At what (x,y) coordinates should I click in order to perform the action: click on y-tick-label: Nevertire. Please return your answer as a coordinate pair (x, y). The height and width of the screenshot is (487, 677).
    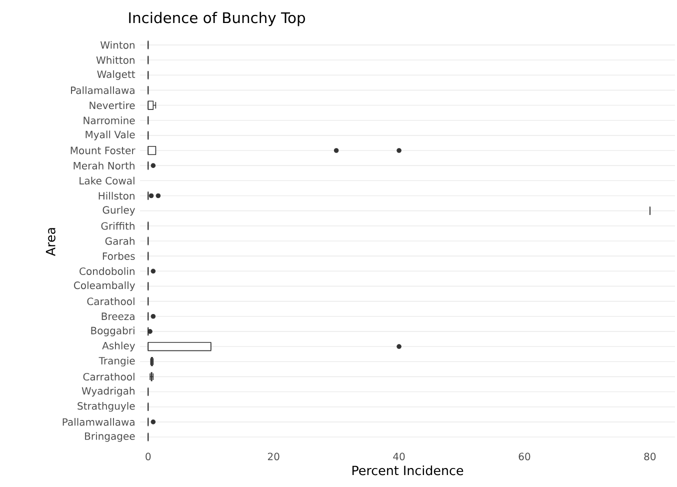
    Looking at the image, I should click on (112, 105).